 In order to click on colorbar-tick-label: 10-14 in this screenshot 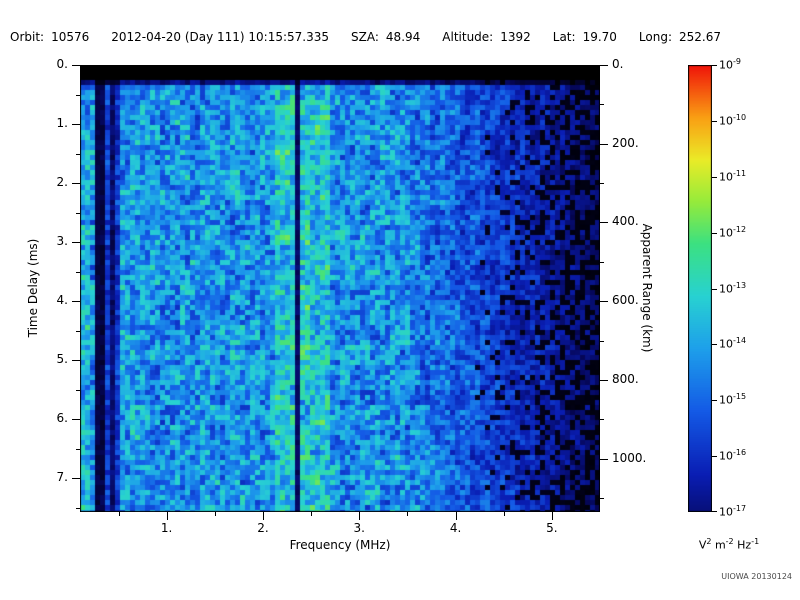, I will do `click(733, 344)`.